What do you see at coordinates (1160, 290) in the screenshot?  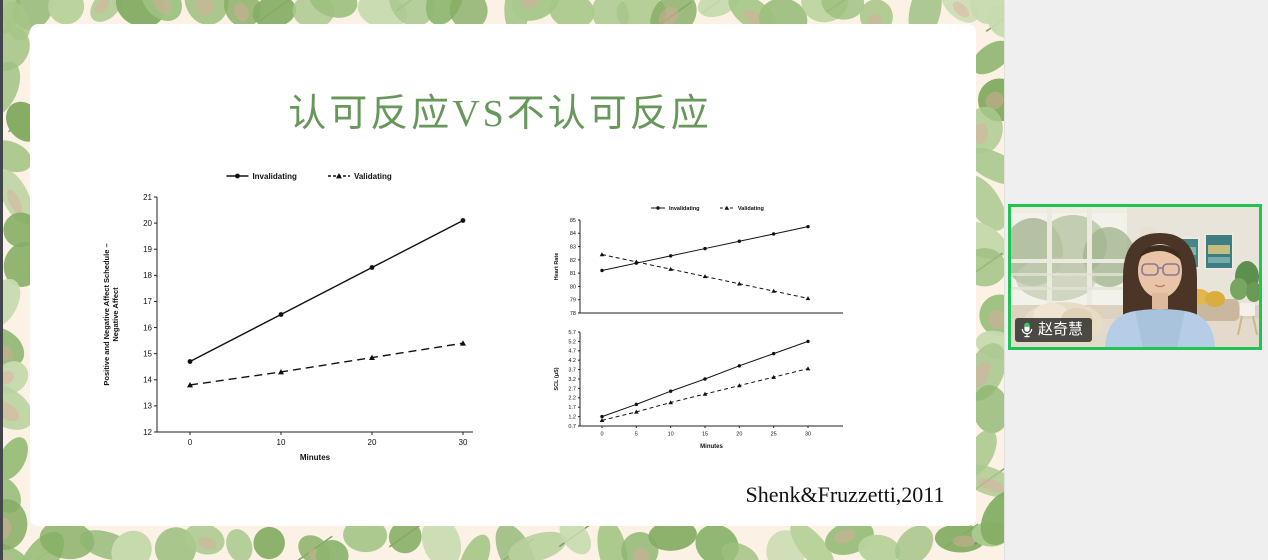 I see `participant-avatar` at bounding box center [1160, 290].